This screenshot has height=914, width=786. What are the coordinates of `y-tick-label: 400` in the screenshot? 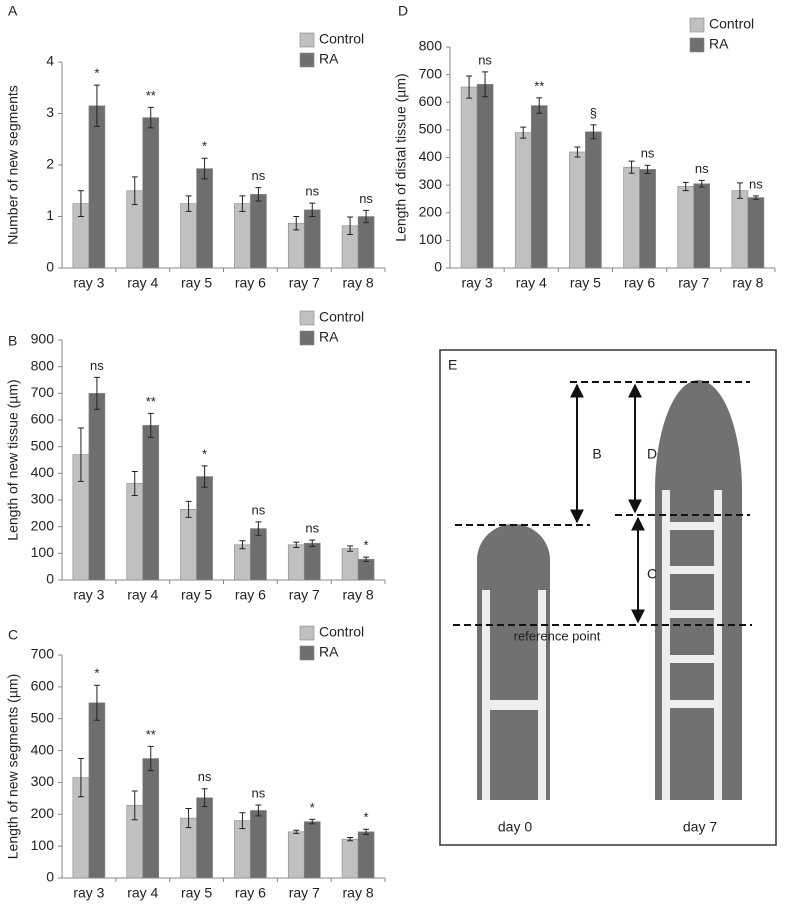 It's located at (431, 156).